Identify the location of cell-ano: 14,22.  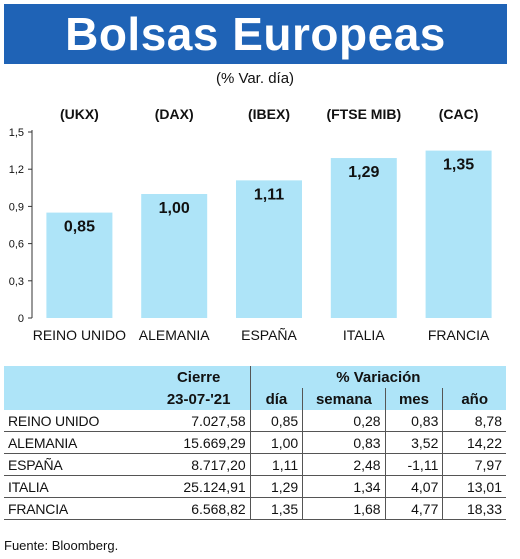
(474, 442).